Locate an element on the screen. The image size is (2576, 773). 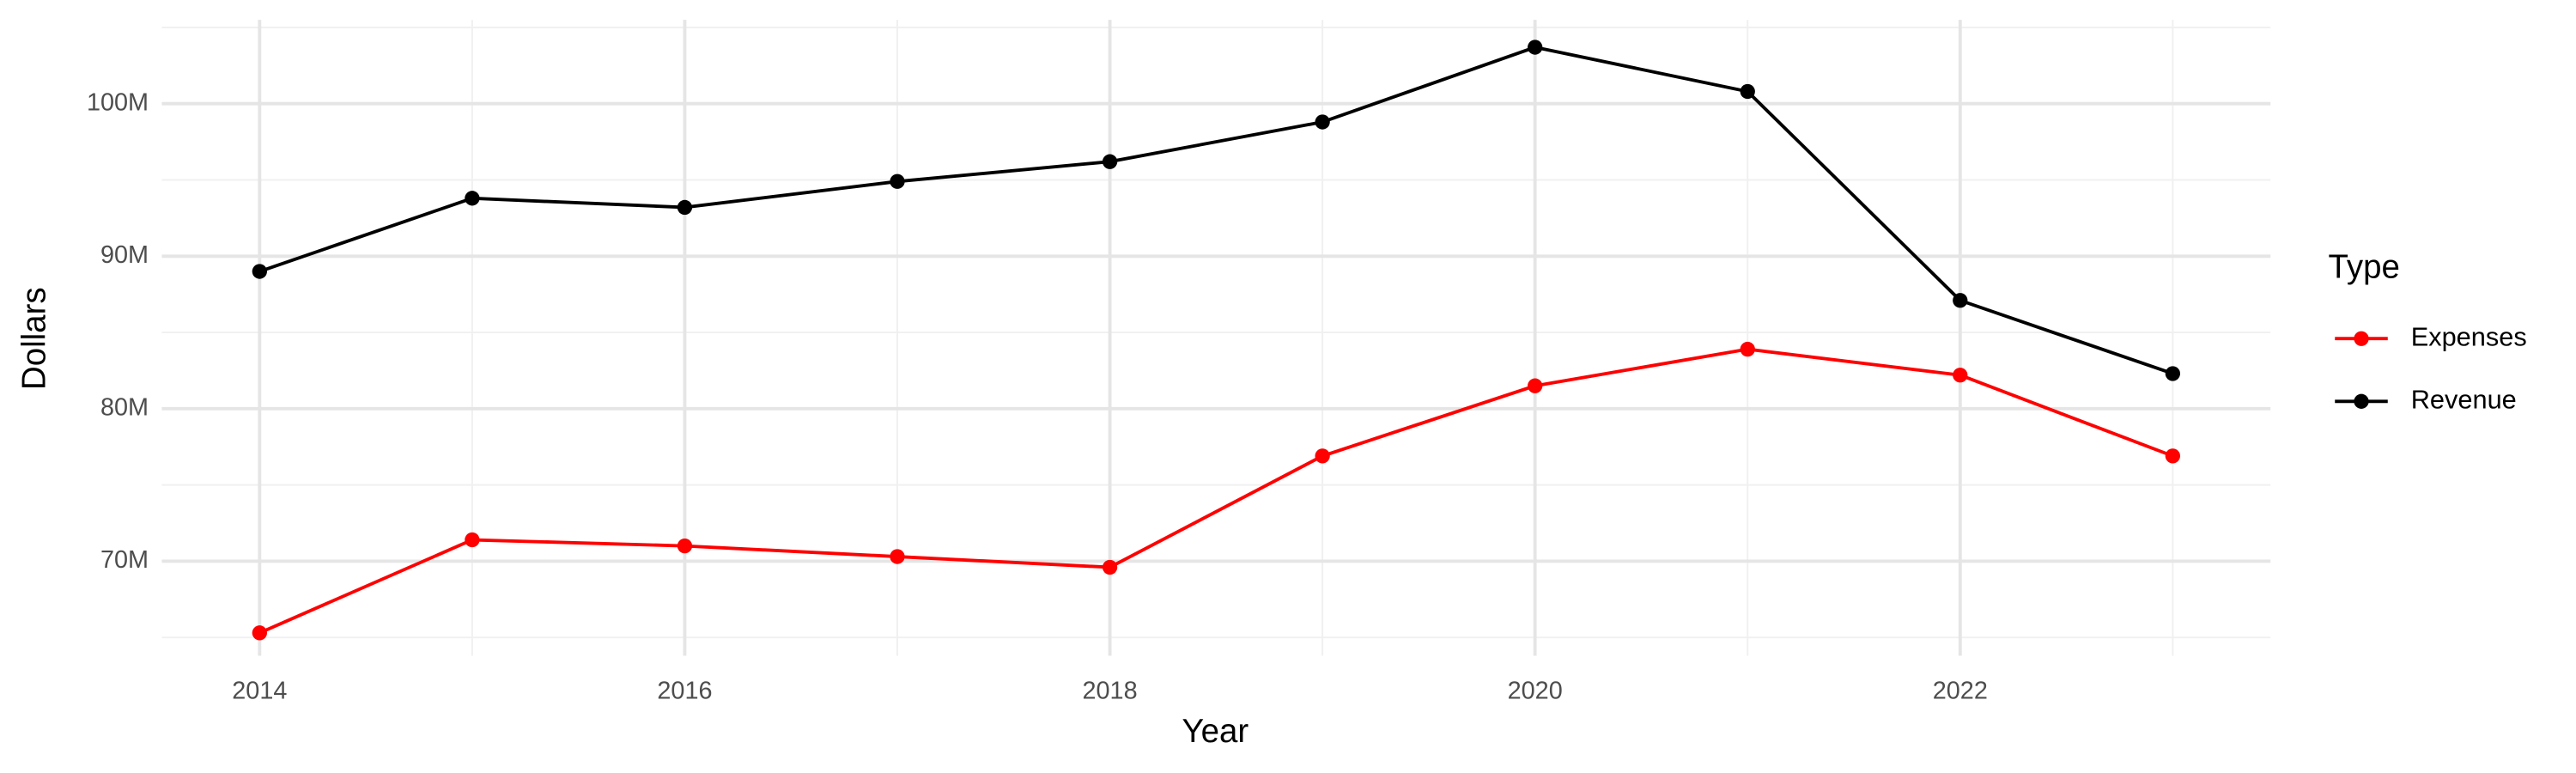
x-tick-label: 2016 is located at coordinates (684, 690).